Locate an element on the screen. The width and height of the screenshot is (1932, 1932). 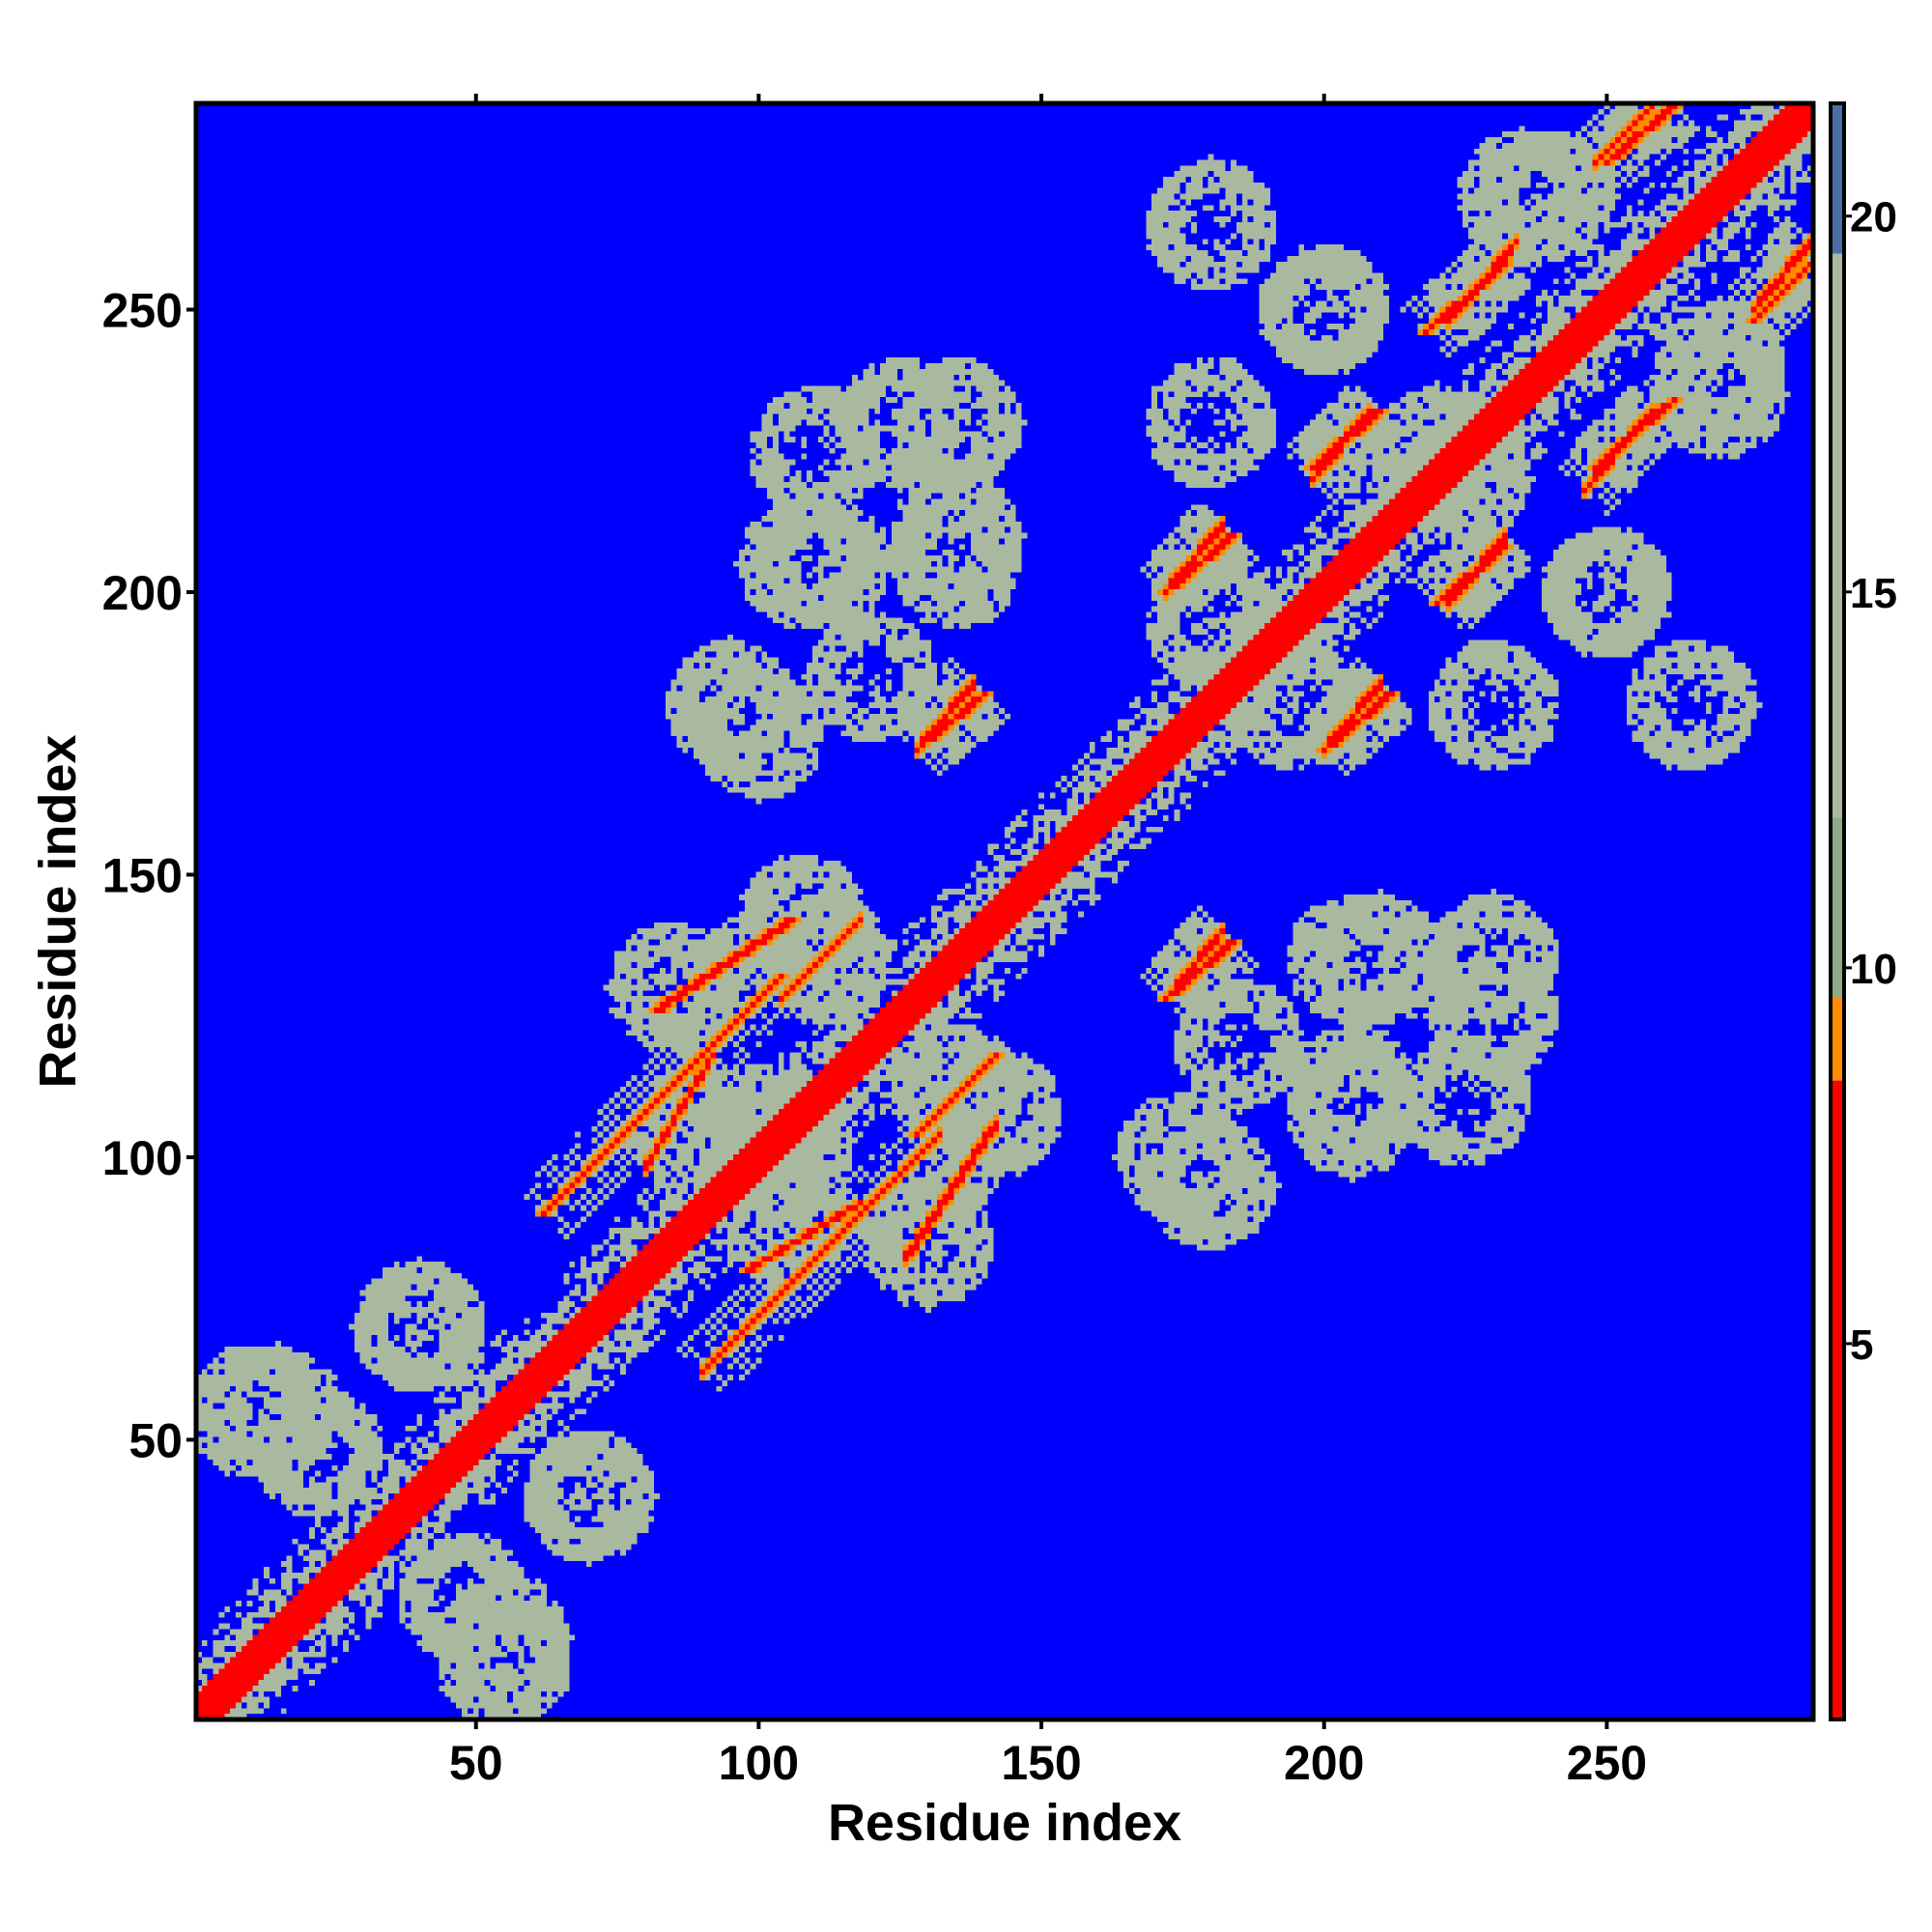
colorbar-tick-label: 20 is located at coordinates (1873, 218).